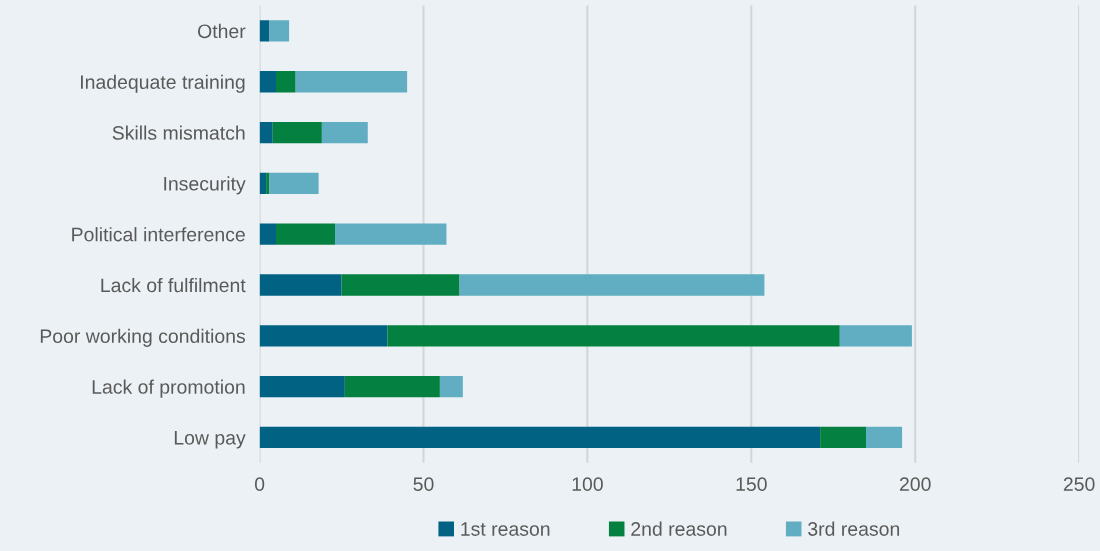  What do you see at coordinates (505, 529) in the screenshot?
I see `legend-label: 1st reason` at bounding box center [505, 529].